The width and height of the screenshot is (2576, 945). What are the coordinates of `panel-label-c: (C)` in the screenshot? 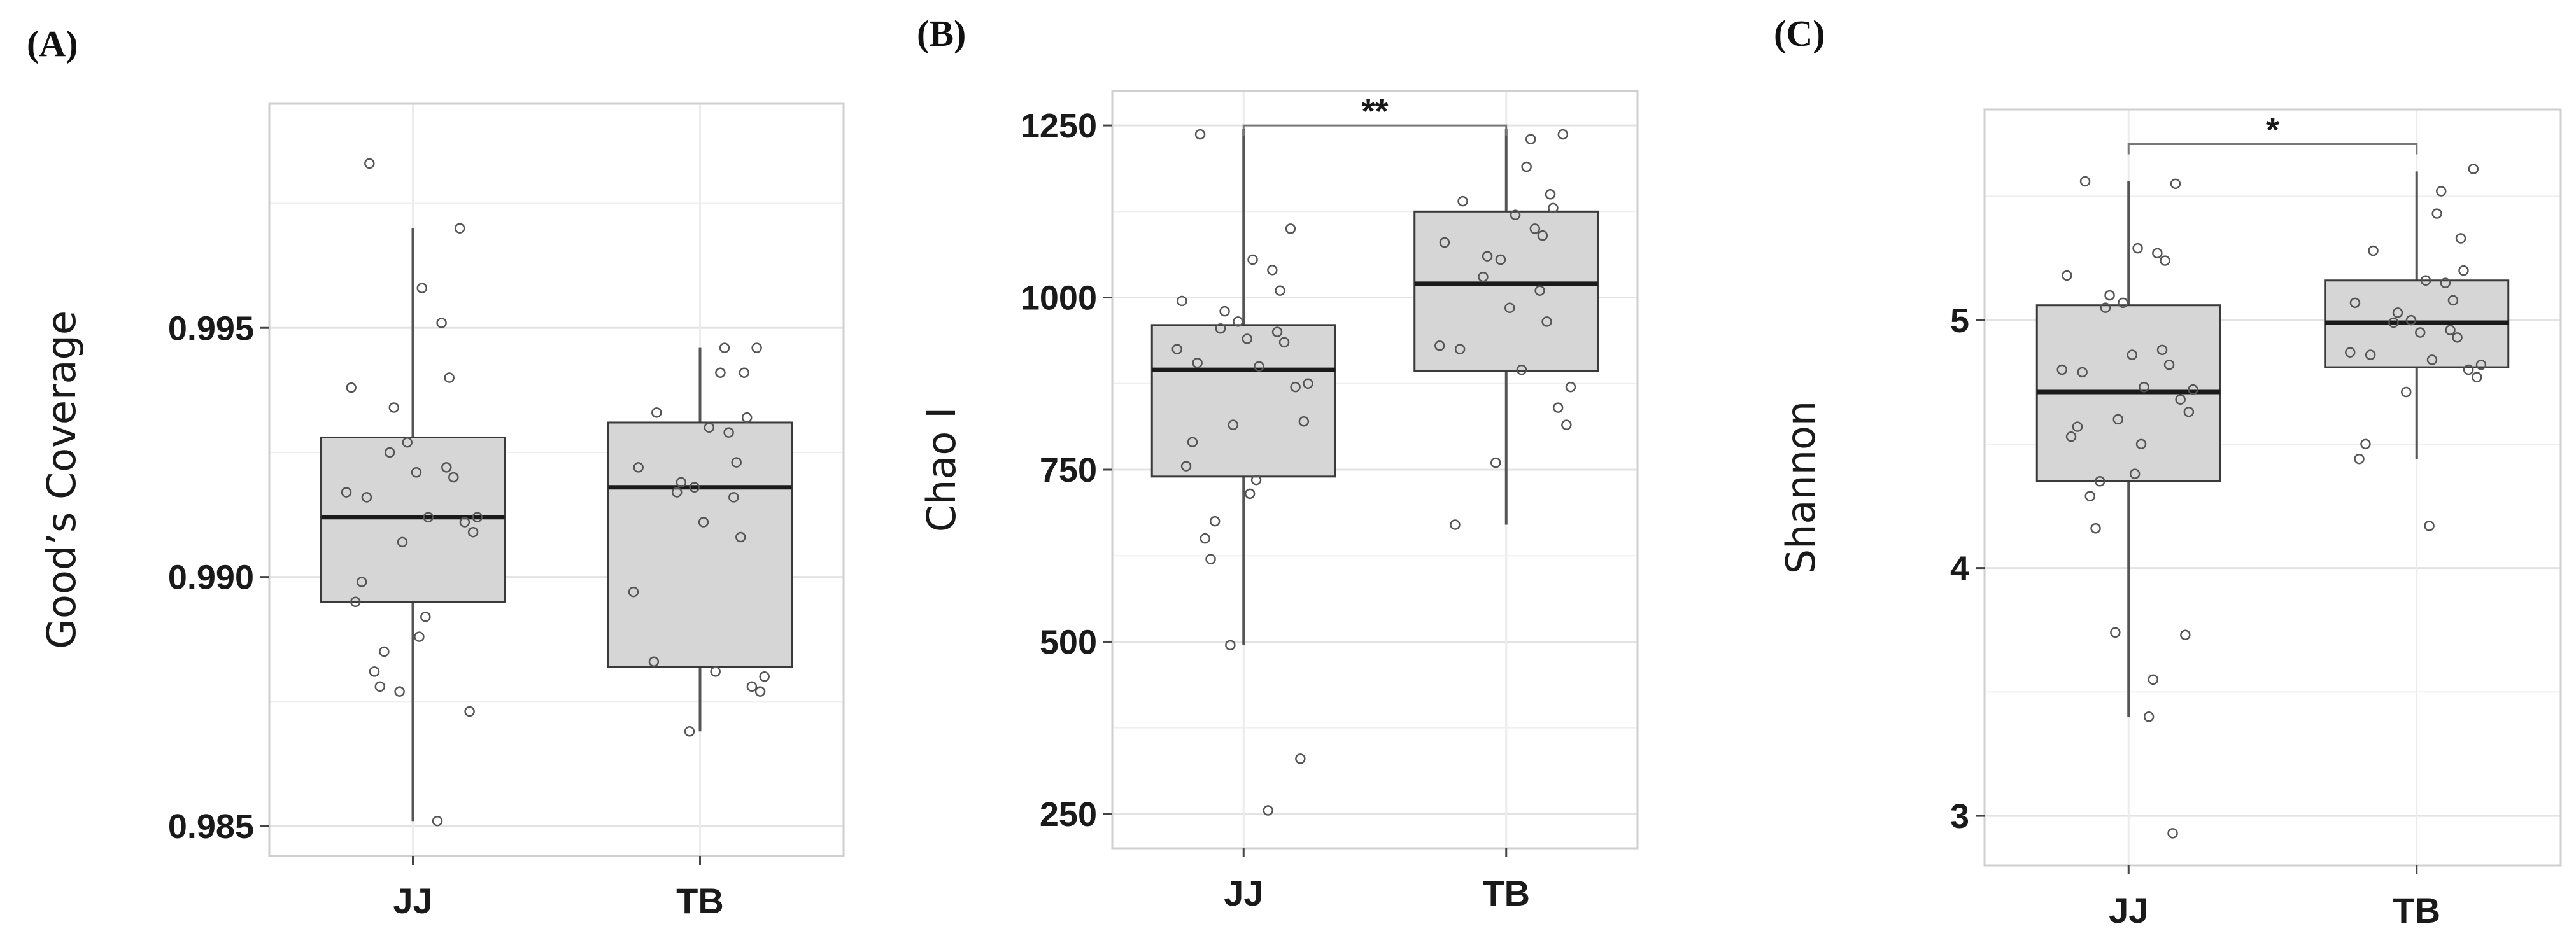 It's located at (1799, 33).